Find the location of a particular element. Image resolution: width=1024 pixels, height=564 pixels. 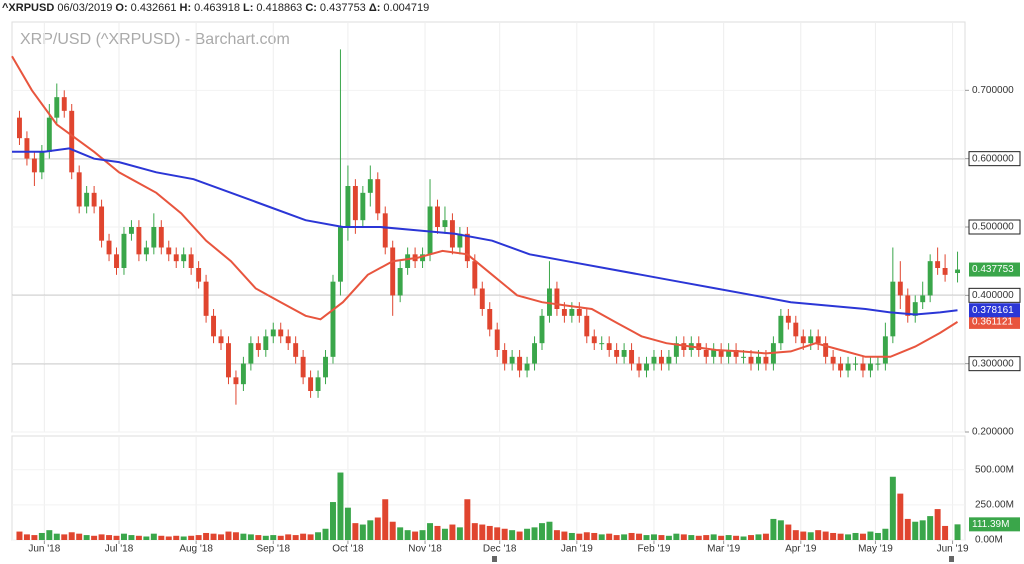

last-value-box is located at coordinates (994, 524).